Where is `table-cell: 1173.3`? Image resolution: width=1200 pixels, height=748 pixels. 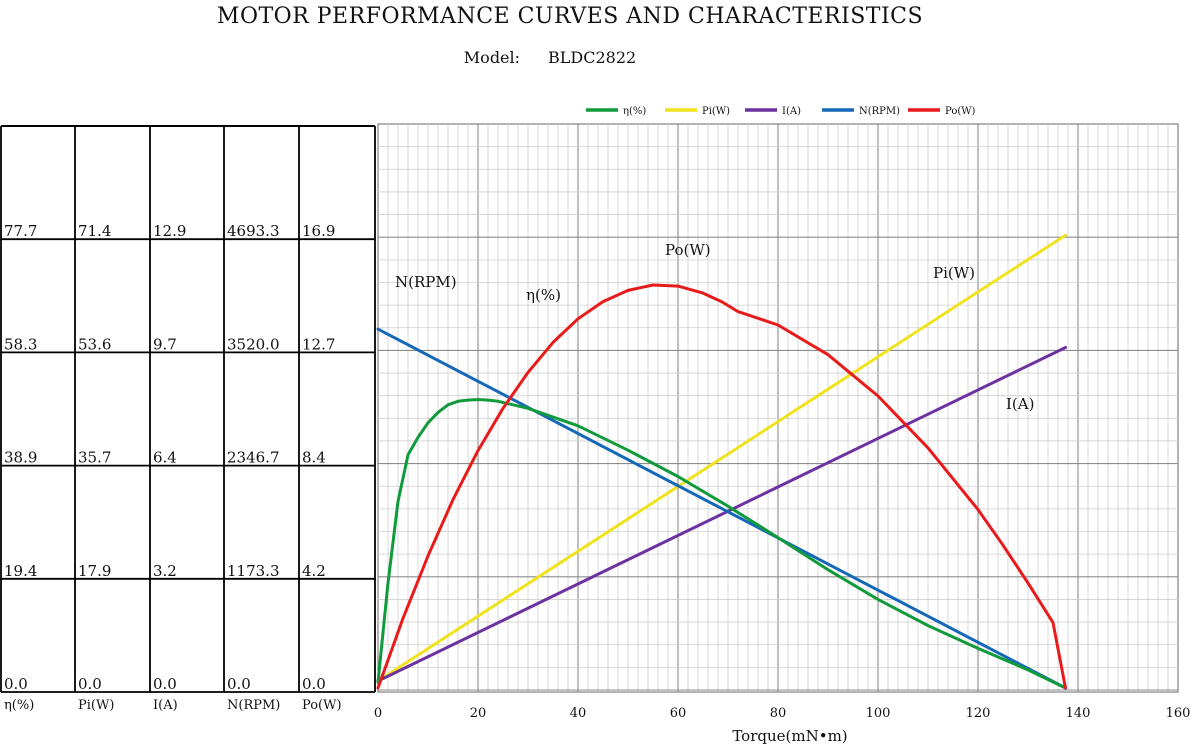 table-cell: 1173.3 is located at coordinates (253, 571).